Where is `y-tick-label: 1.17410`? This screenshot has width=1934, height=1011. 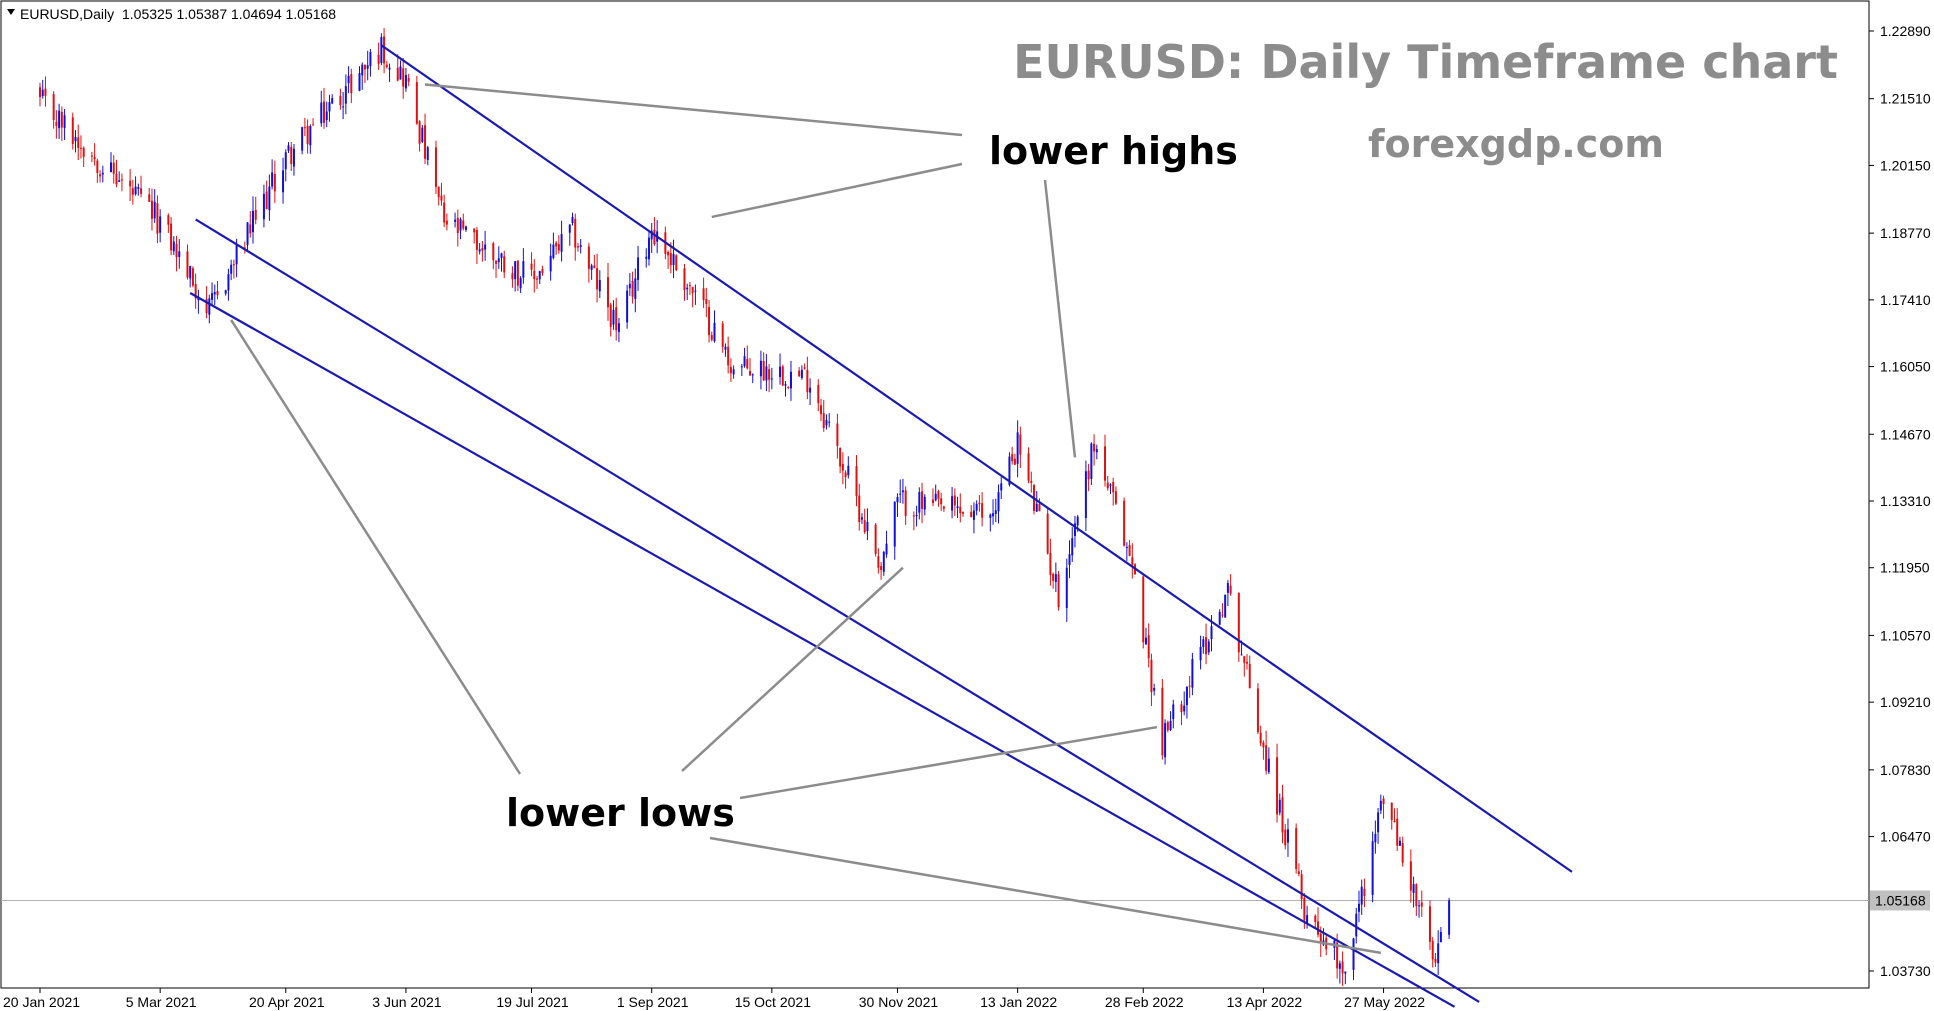
y-tick-label: 1.17410 is located at coordinates (1905, 300).